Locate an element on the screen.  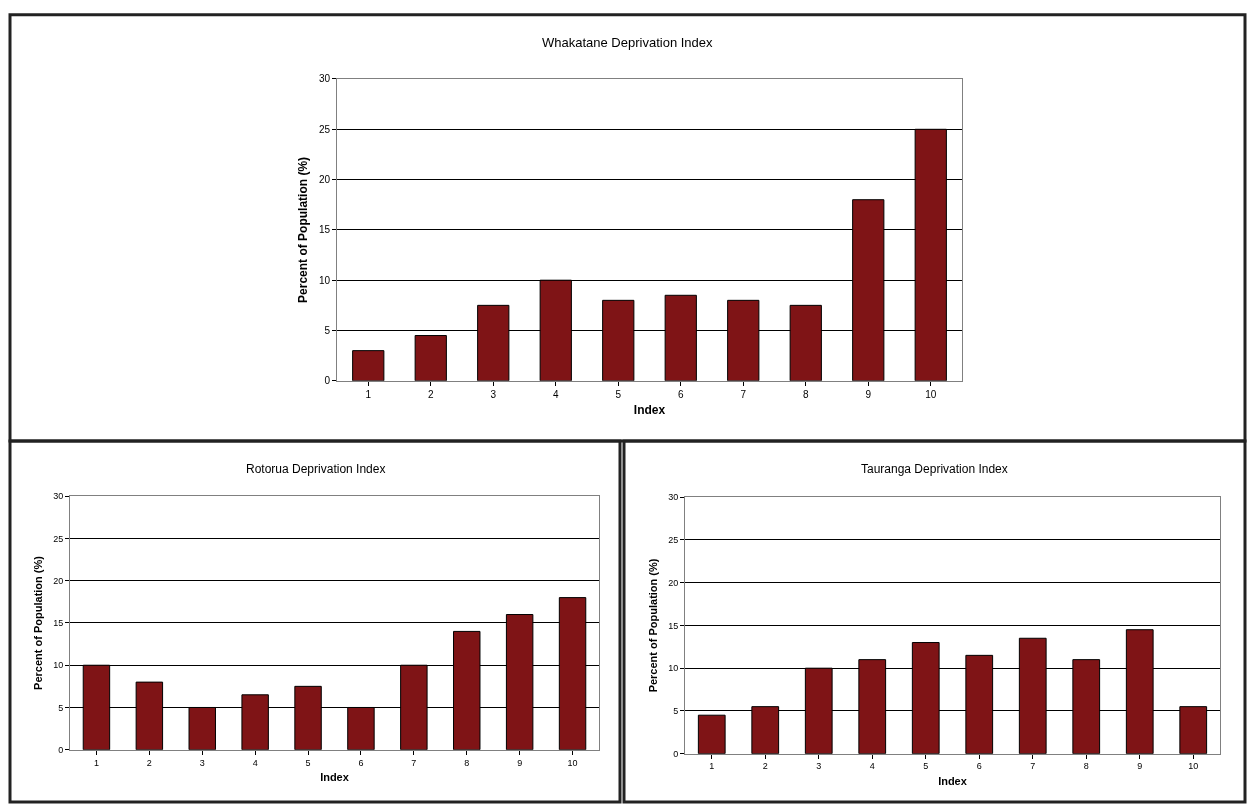
chart-title: Tauranga Deprivation Index is located at coordinates (934, 469).